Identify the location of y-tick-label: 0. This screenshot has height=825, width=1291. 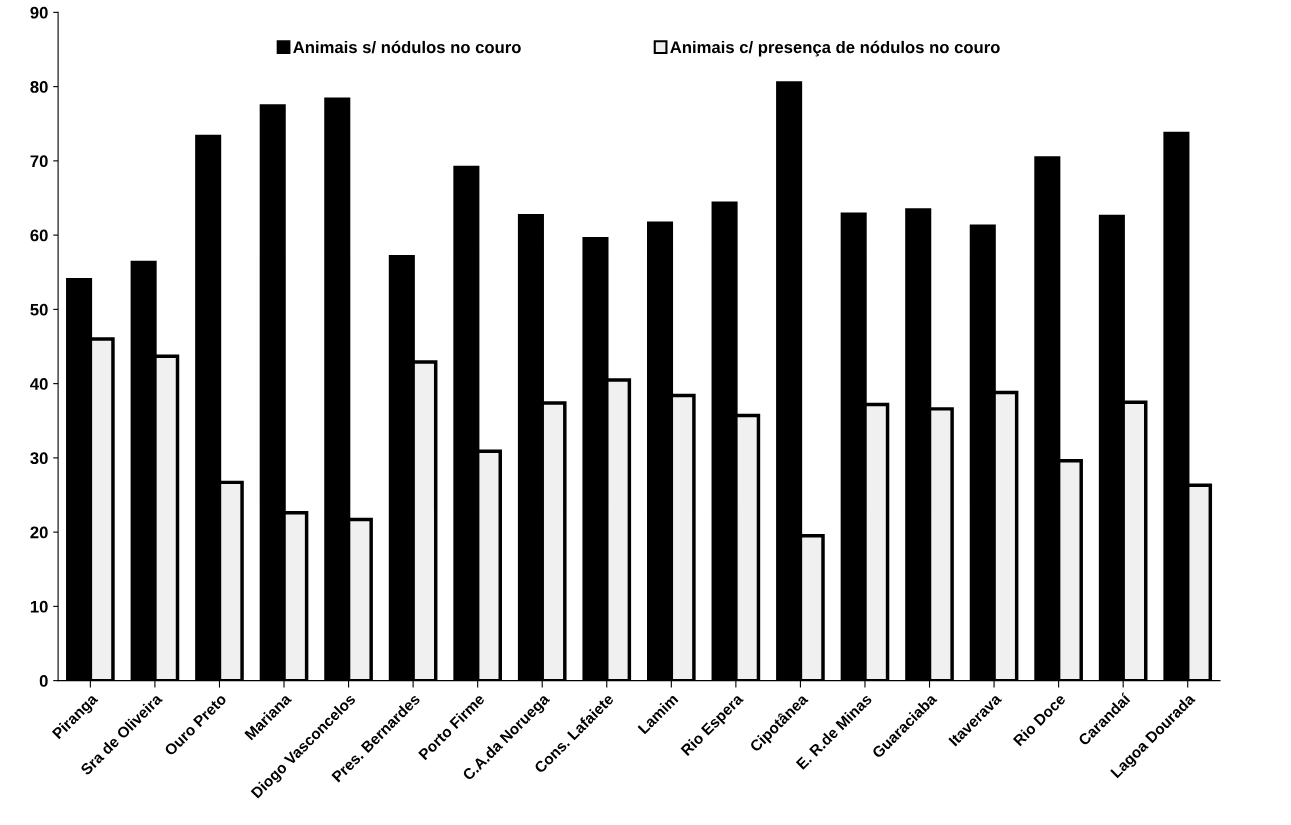
(43, 681).